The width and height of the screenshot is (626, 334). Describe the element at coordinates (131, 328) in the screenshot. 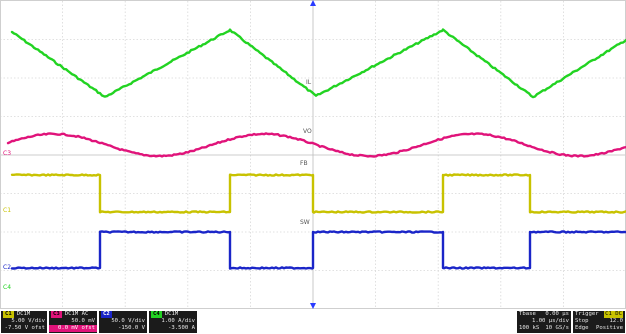

I see `channel-offset: -150.0 V` at that location.